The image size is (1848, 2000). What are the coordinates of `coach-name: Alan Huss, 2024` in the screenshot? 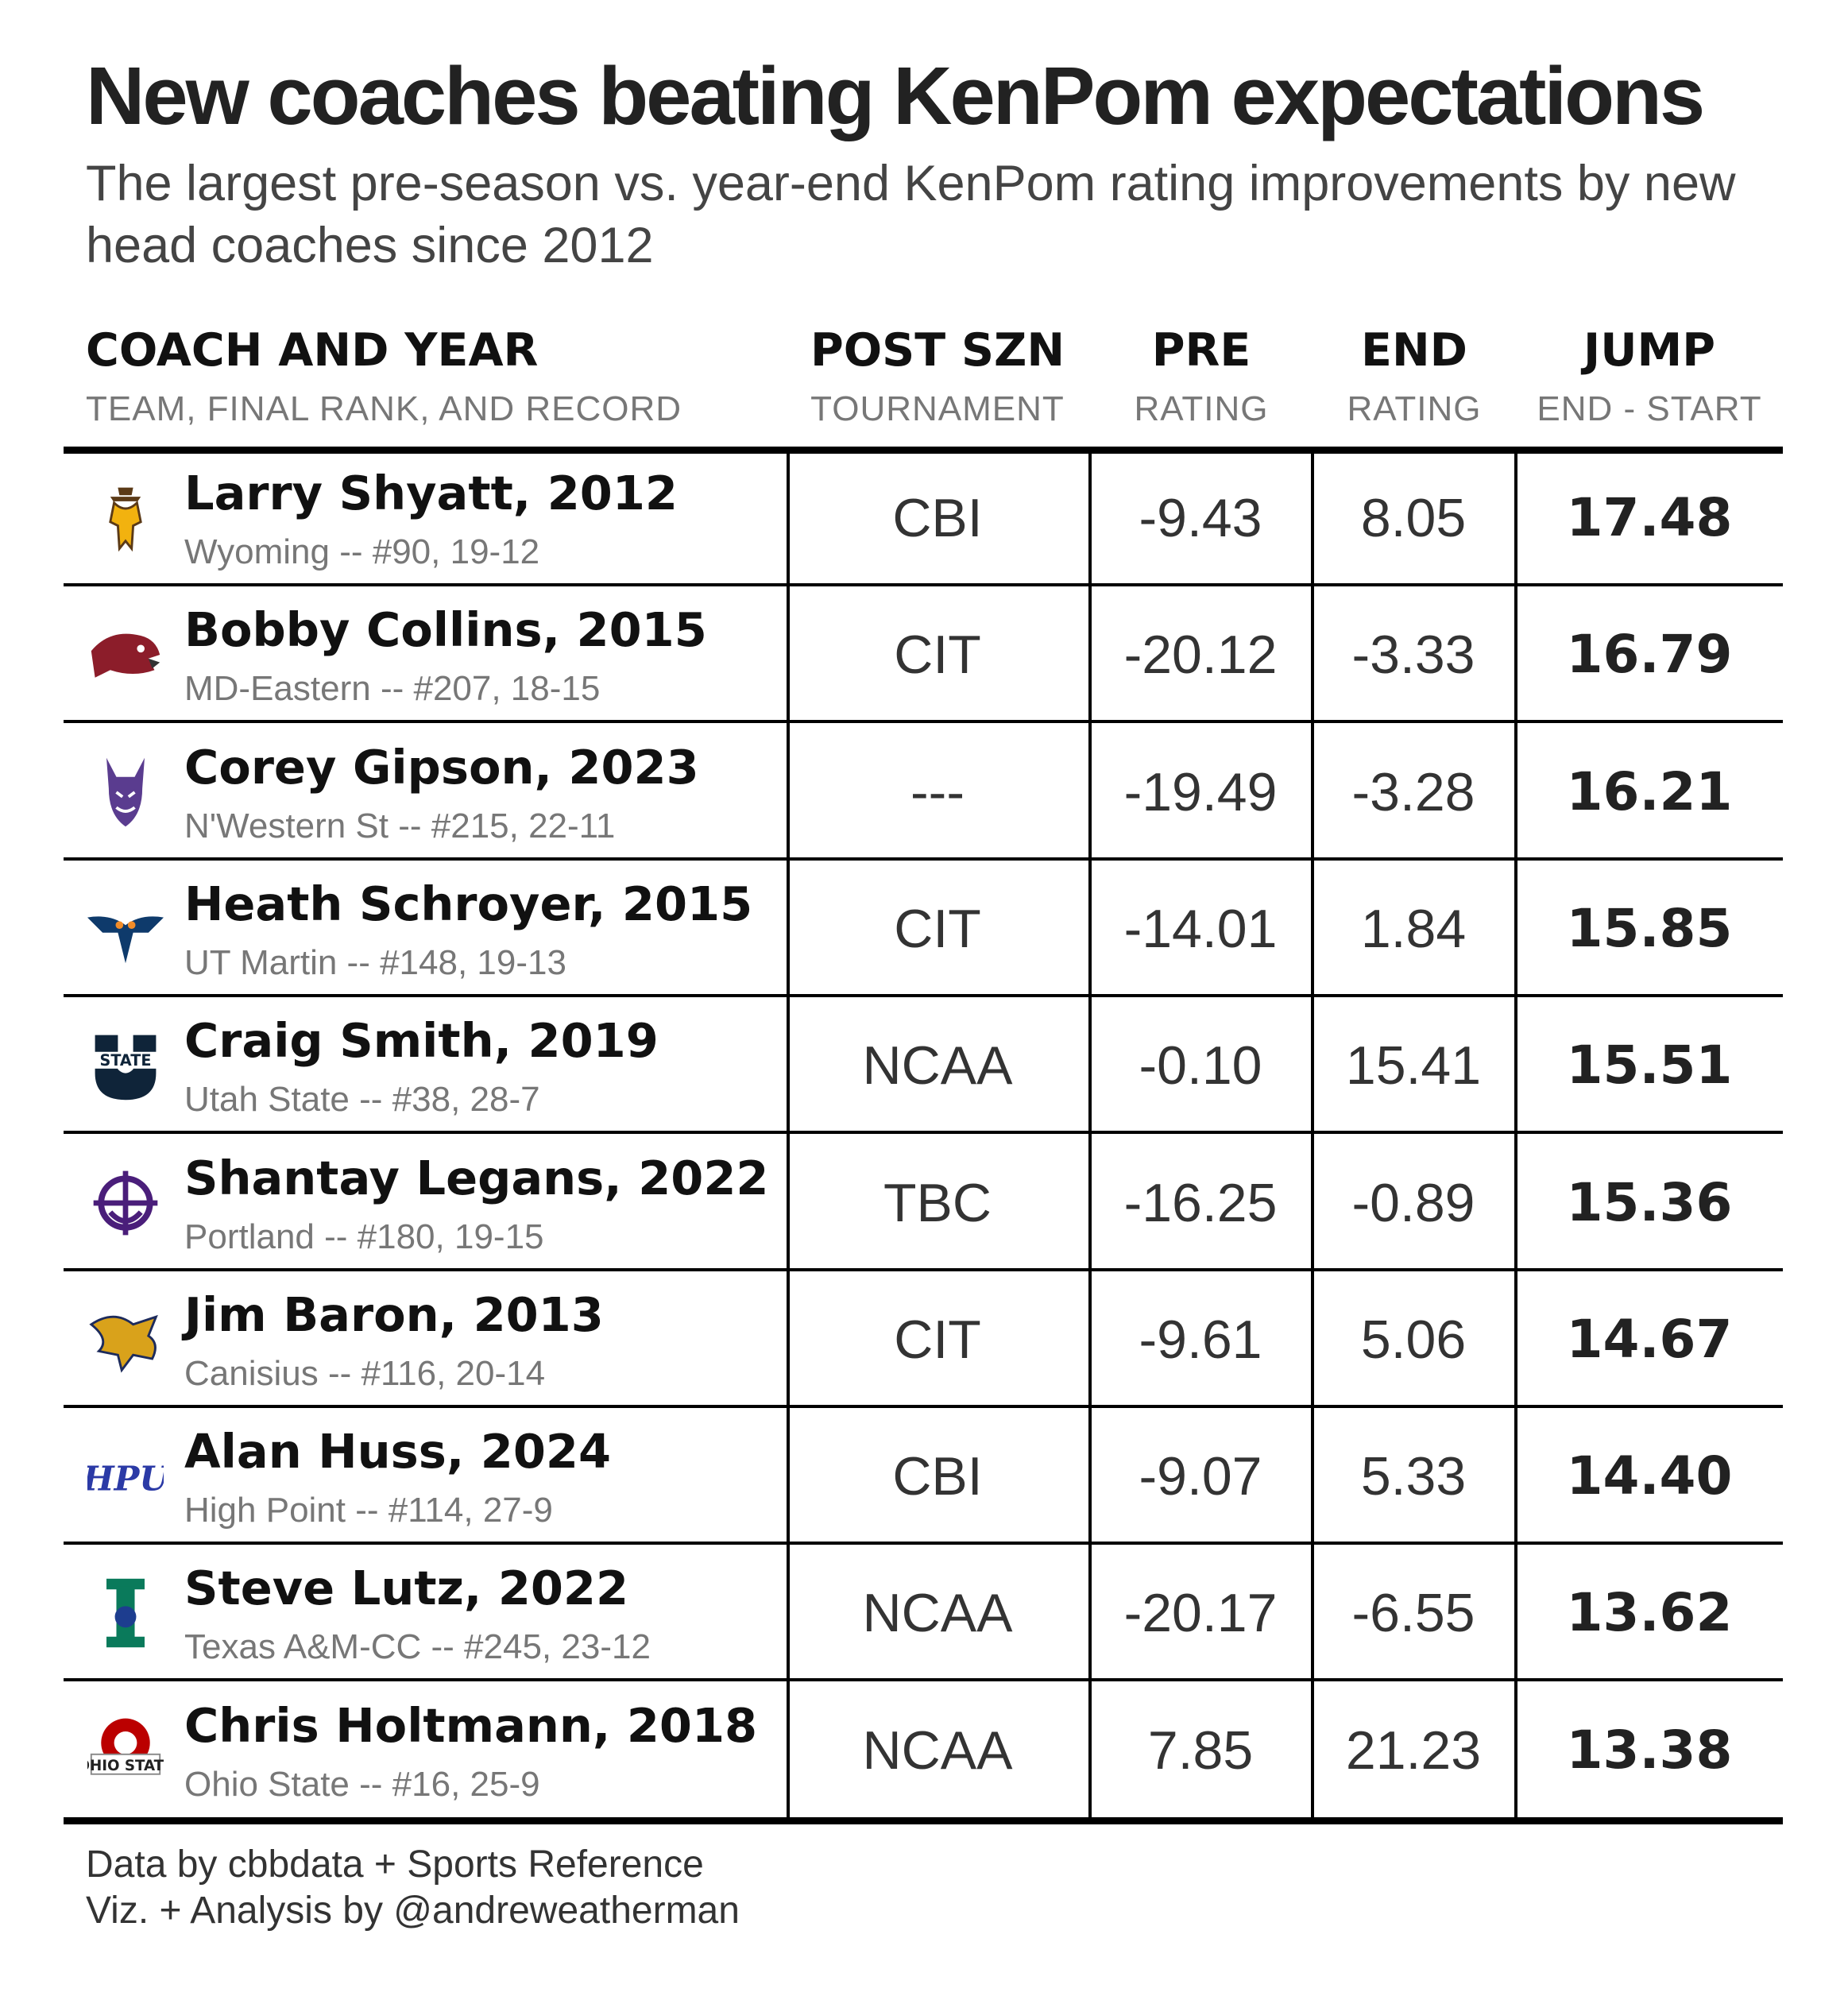 It's located at (398, 1452).